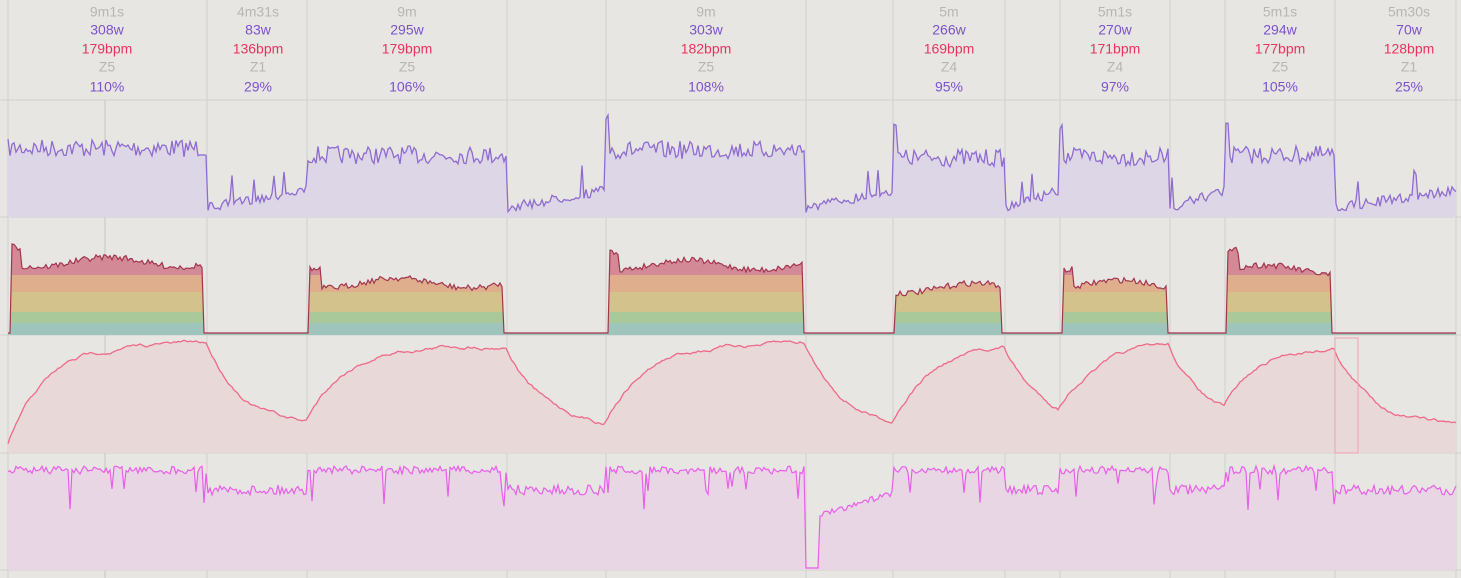 The height and width of the screenshot is (578, 1461). Describe the element at coordinates (1409, 87) in the screenshot. I see `interval-percent: 25%` at that location.